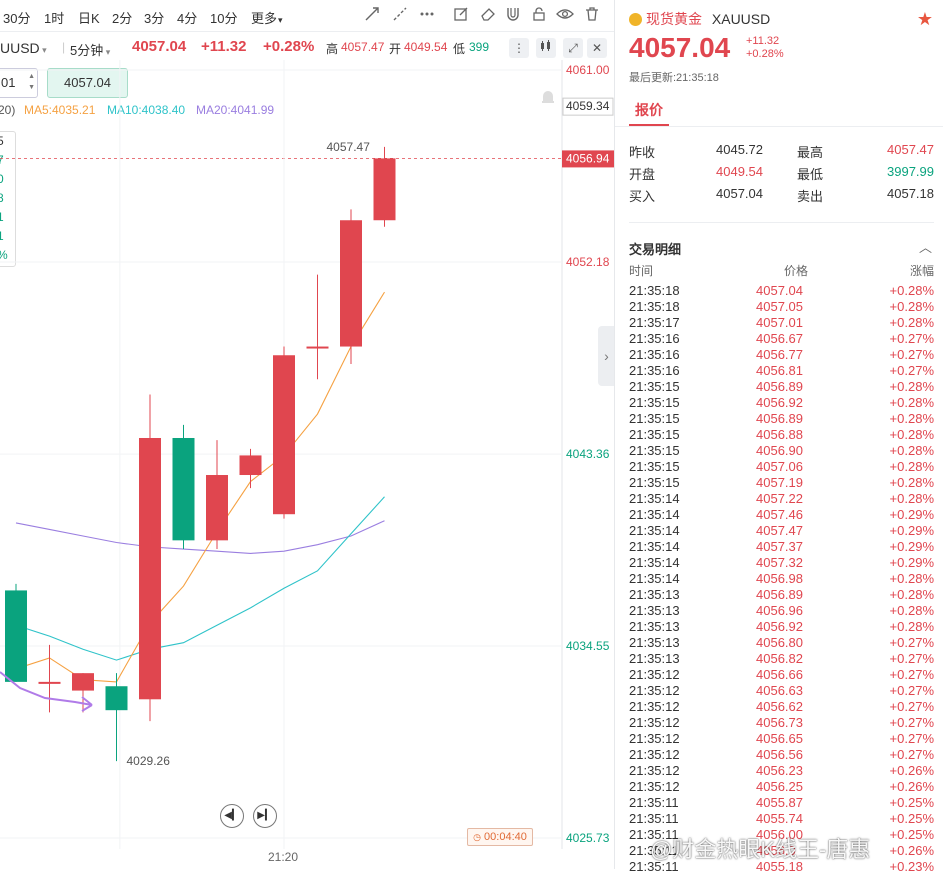  Describe the element at coordinates (461, 16) in the screenshot. I see `note-icon` at that location.